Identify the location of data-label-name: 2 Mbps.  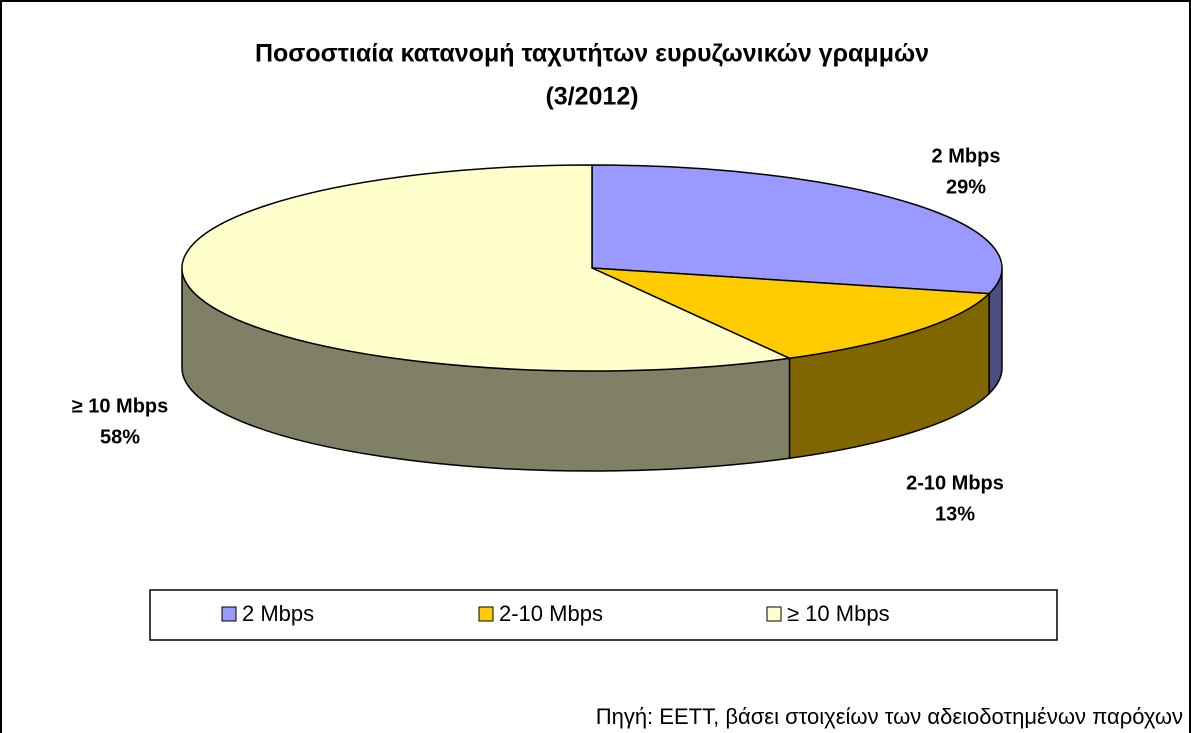
(966, 156).